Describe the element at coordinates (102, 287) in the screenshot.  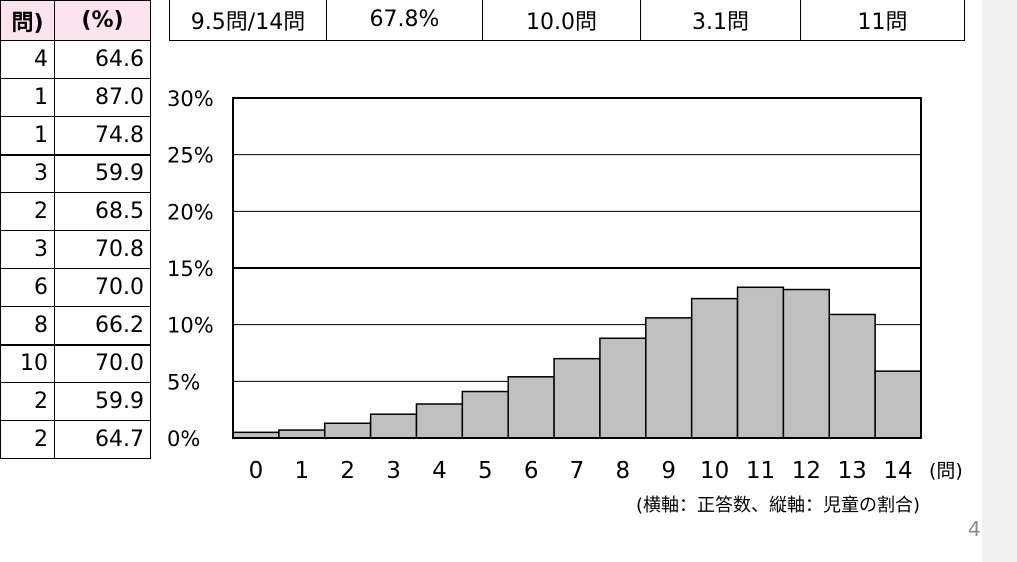
I see `table-cell: 70.0` at that location.